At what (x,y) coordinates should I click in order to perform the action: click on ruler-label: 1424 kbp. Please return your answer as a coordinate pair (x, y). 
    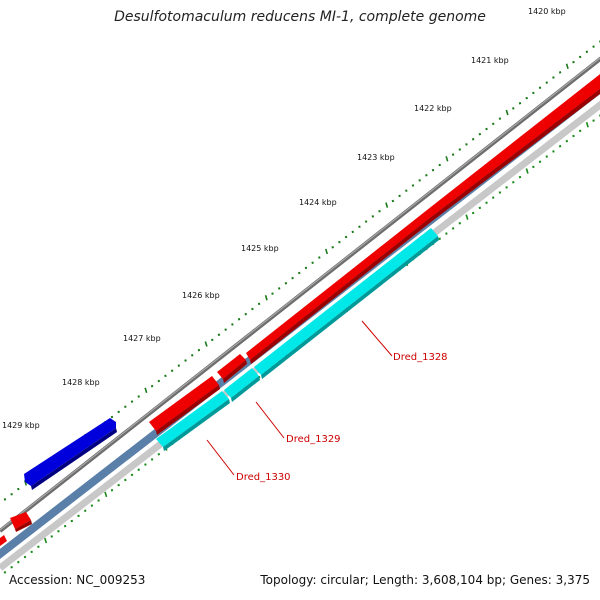
    Looking at the image, I should click on (318, 202).